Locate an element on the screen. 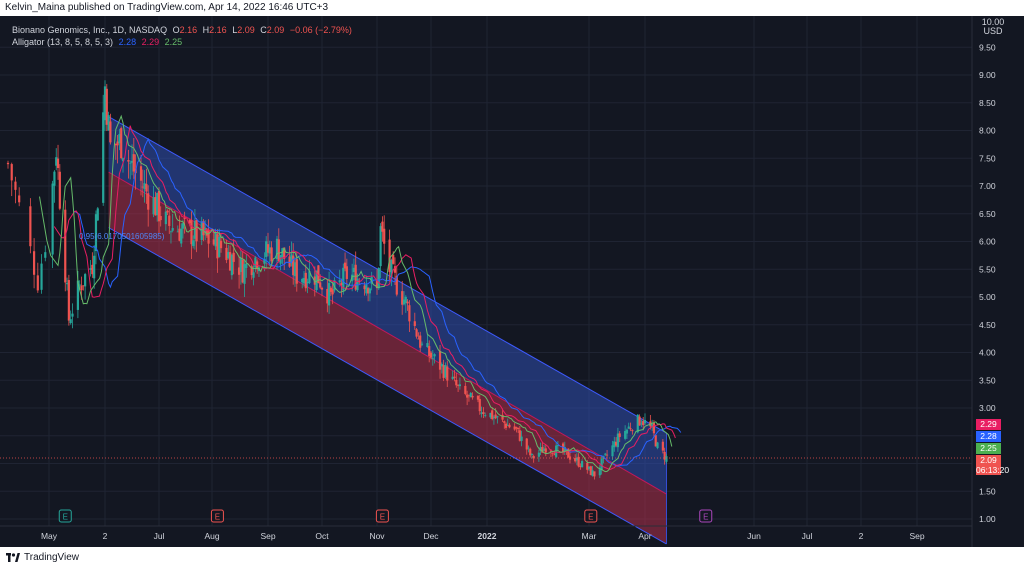 This screenshot has width=1024, height=569. fib-level-label: 0.95(6.0170501605985) is located at coordinates (122, 236).